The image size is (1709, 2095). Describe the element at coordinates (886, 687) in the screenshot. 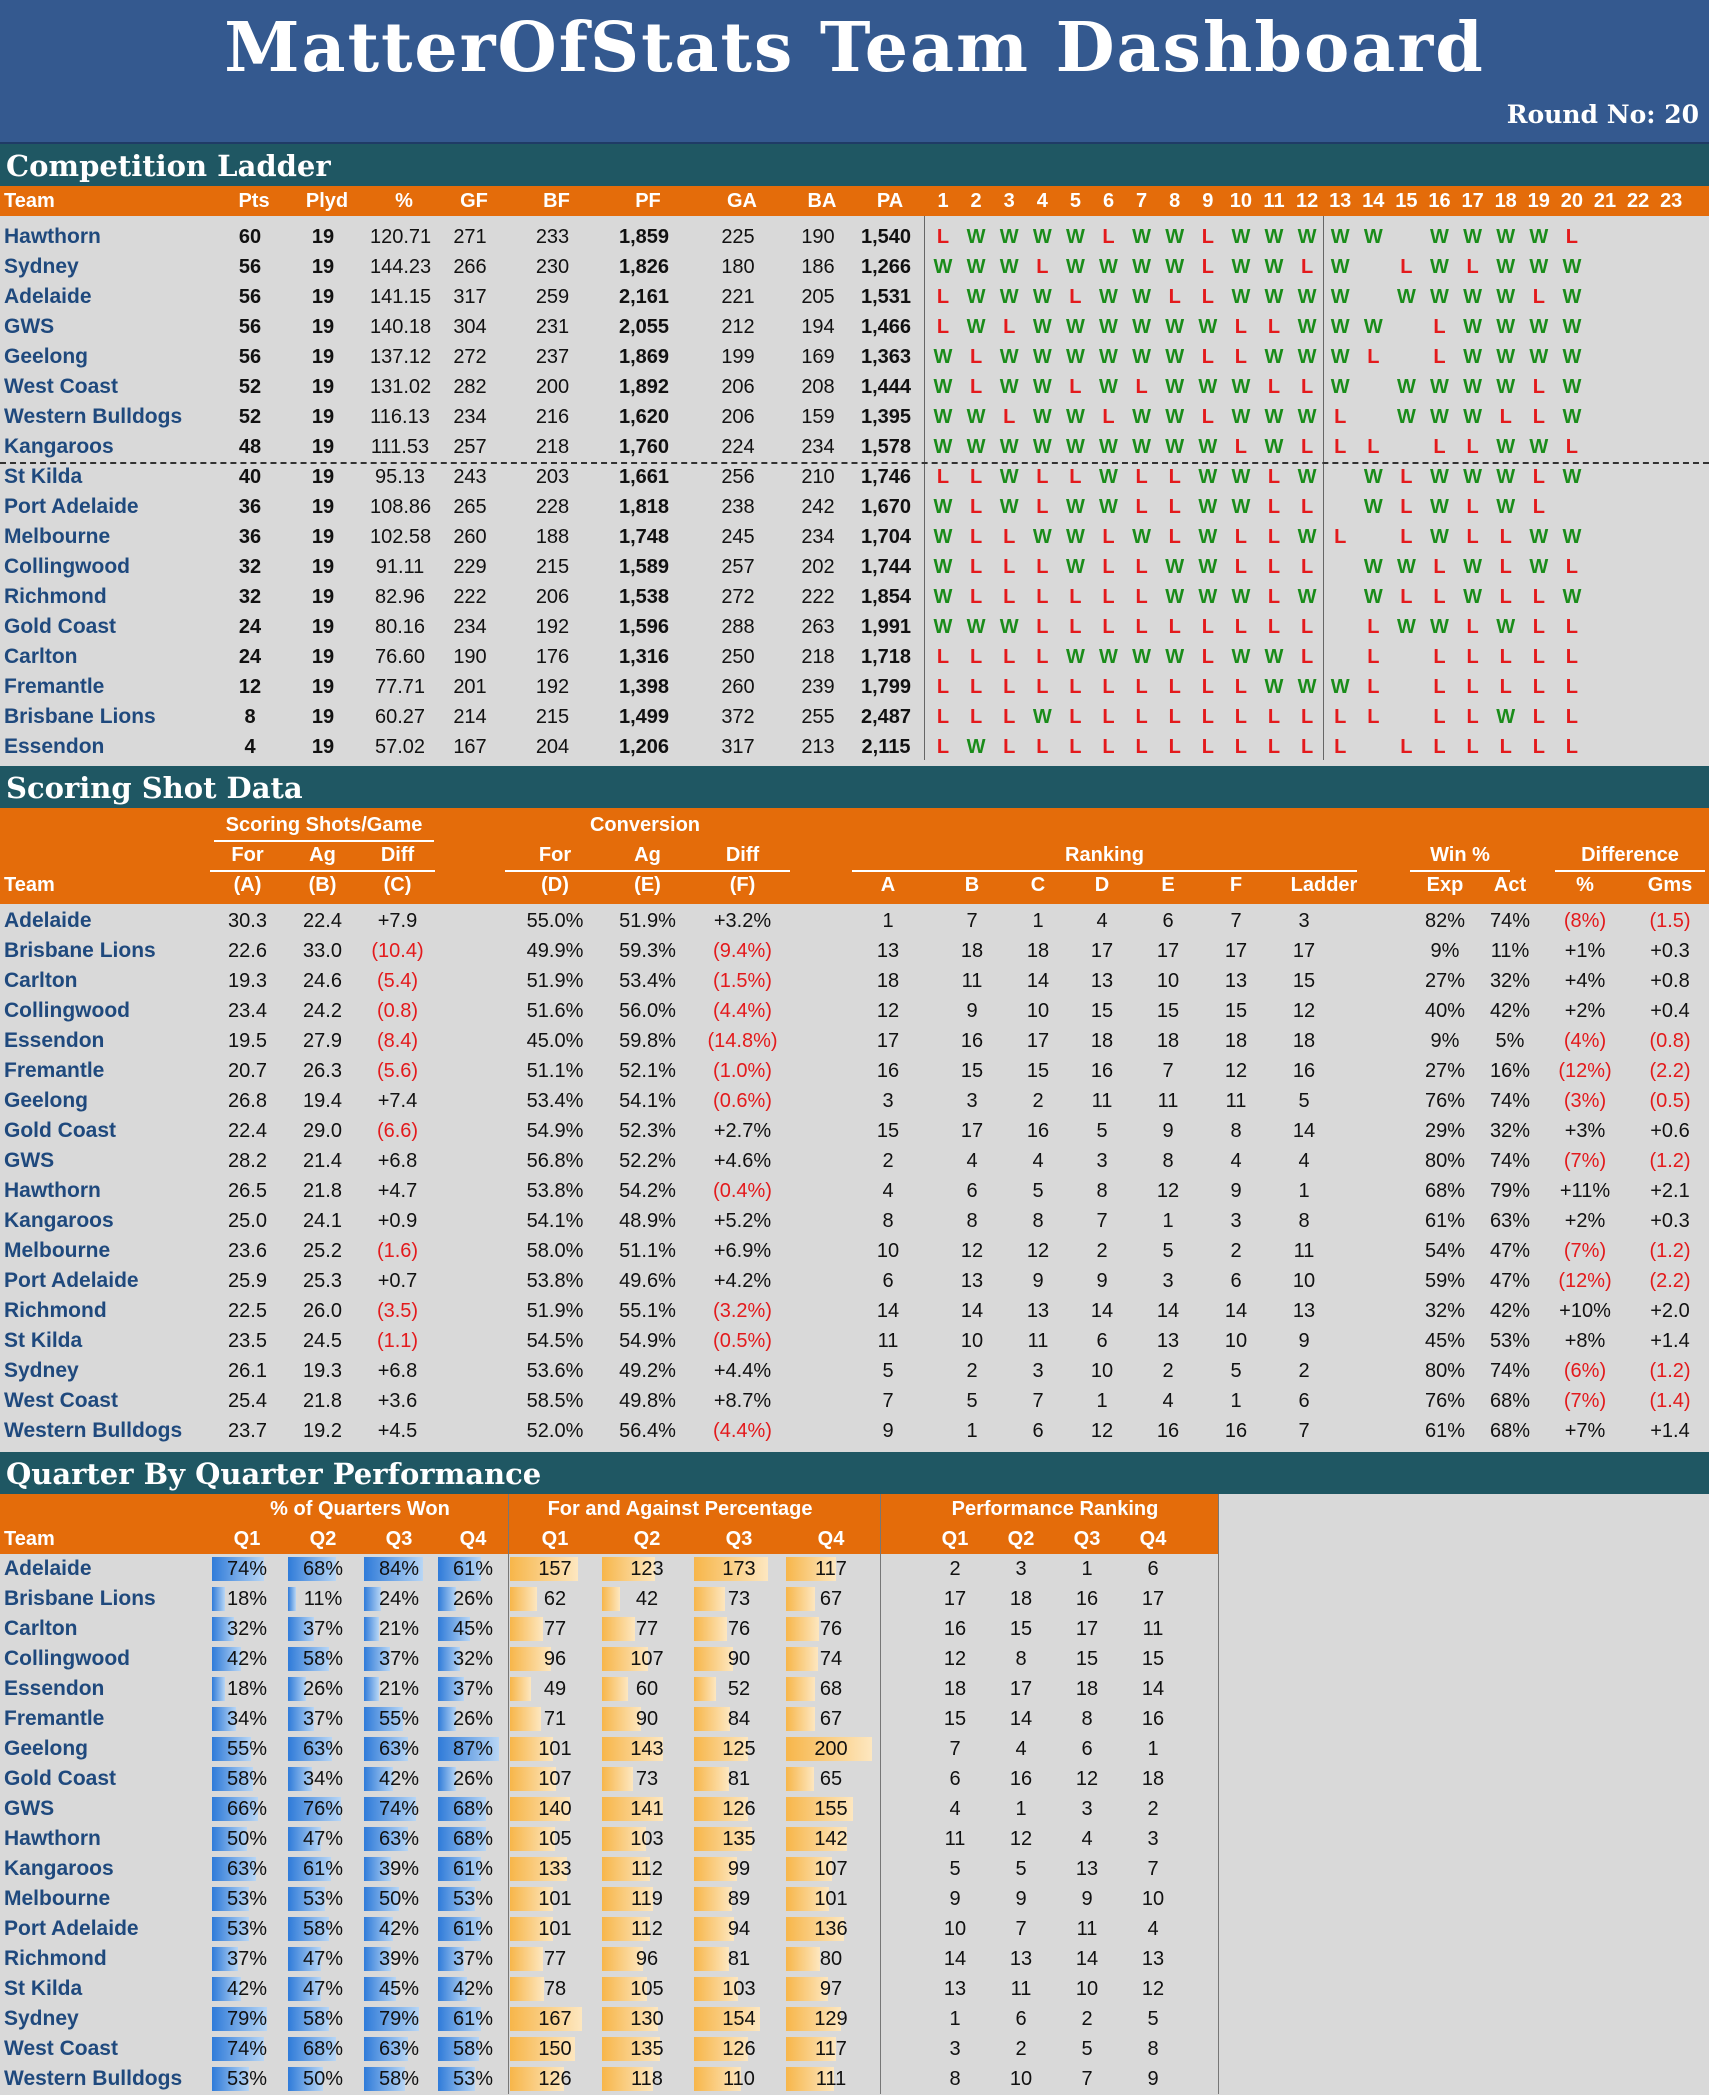

I see `ladder-pa: 1,799` at that location.